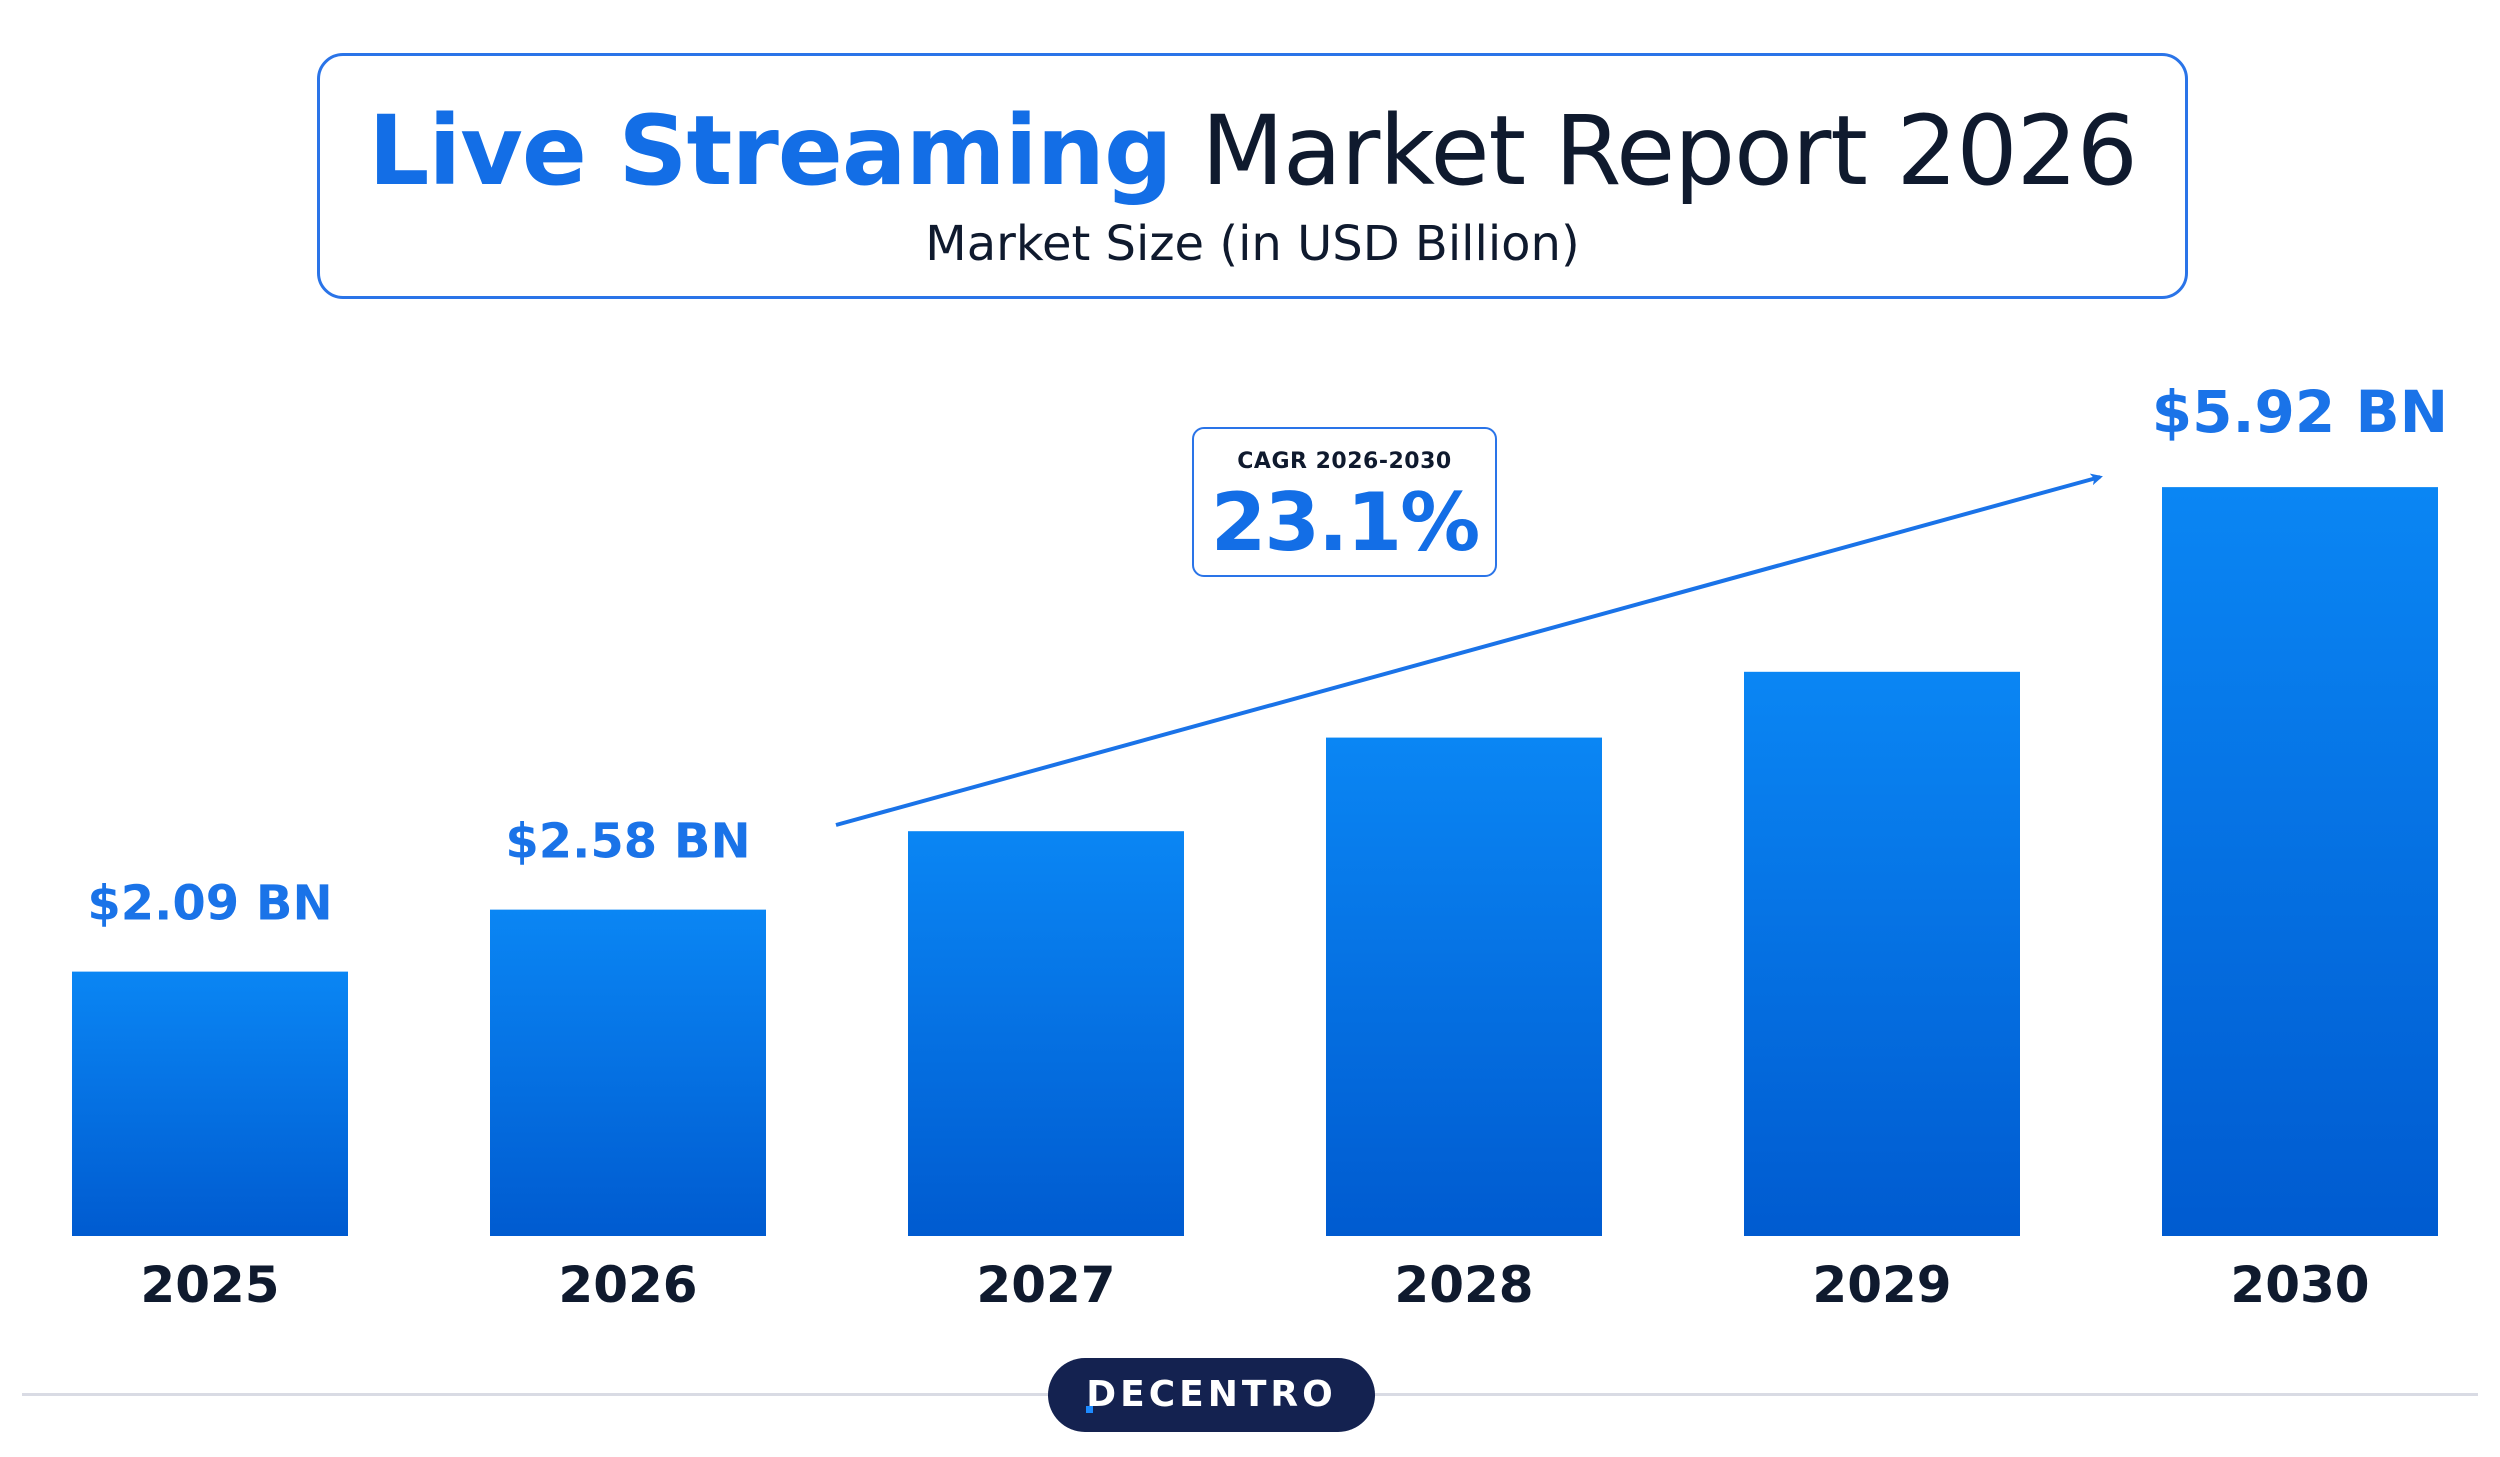  I want to click on decentro-logo: DECENTRO, so click(1211, 1395).